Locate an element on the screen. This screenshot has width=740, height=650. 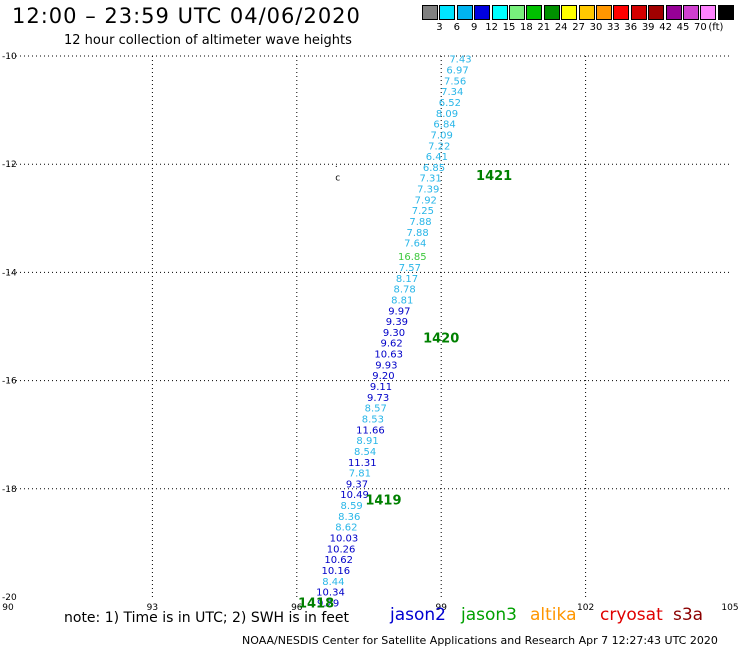
wave-height-value: 7.34 is located at coordinates (452, 92).